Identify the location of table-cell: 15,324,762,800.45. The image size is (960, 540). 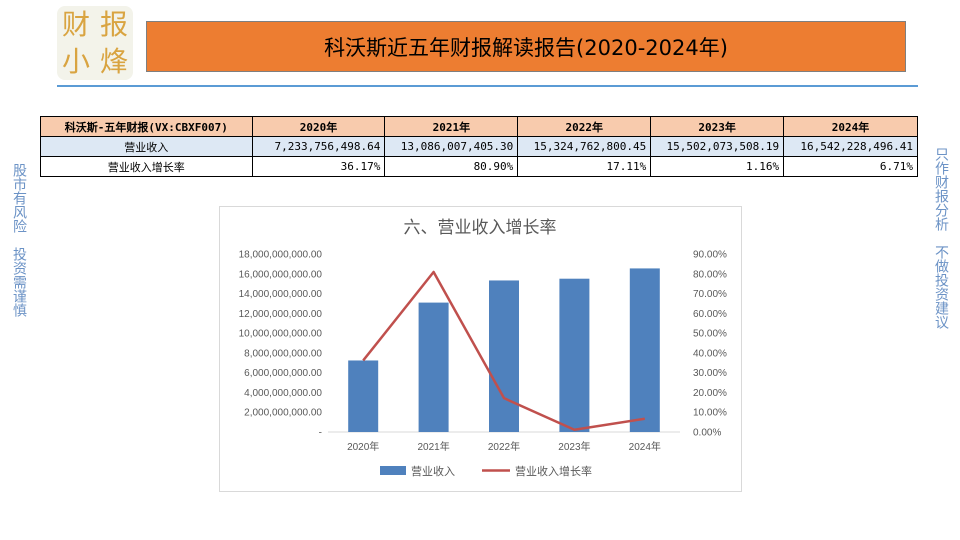
(584, 146).